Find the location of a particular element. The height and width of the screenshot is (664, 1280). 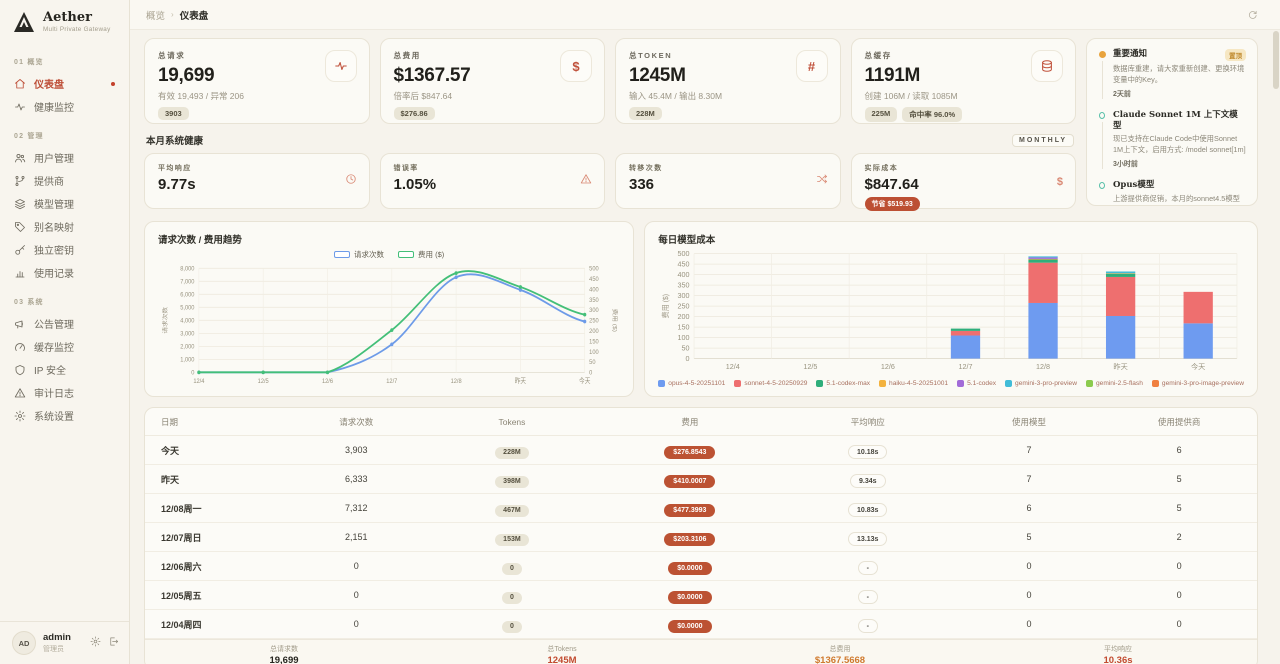

legend-item: 5.1-codex-max is located at coordinates (843, 383).